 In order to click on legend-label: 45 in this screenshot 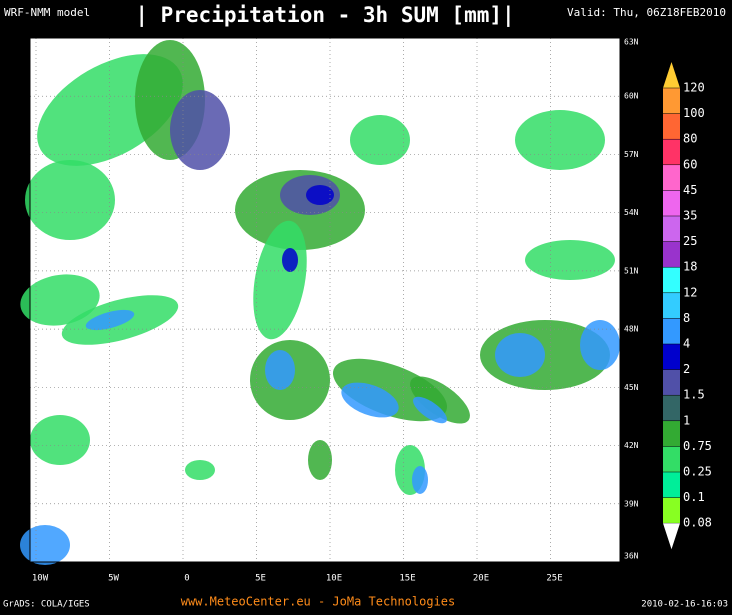, I will do `click(690, 190)`.